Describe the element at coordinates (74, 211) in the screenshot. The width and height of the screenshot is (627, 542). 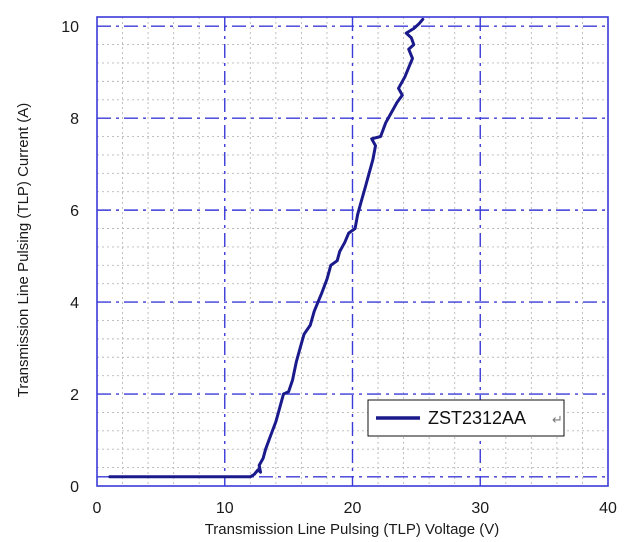
I see `y-tick-label: 6` at that location.